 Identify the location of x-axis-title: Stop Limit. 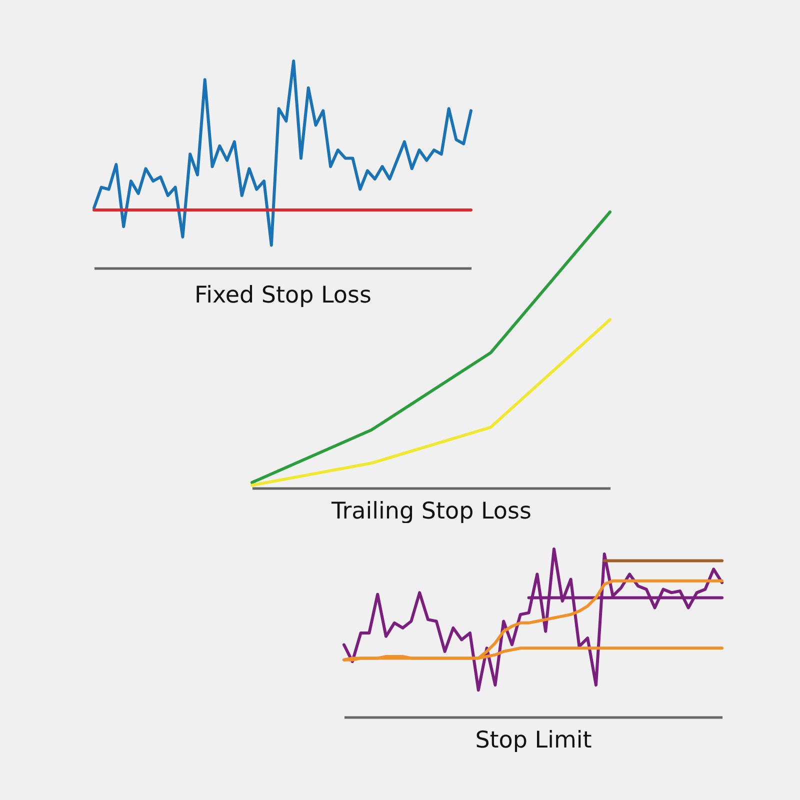
(533, 741).